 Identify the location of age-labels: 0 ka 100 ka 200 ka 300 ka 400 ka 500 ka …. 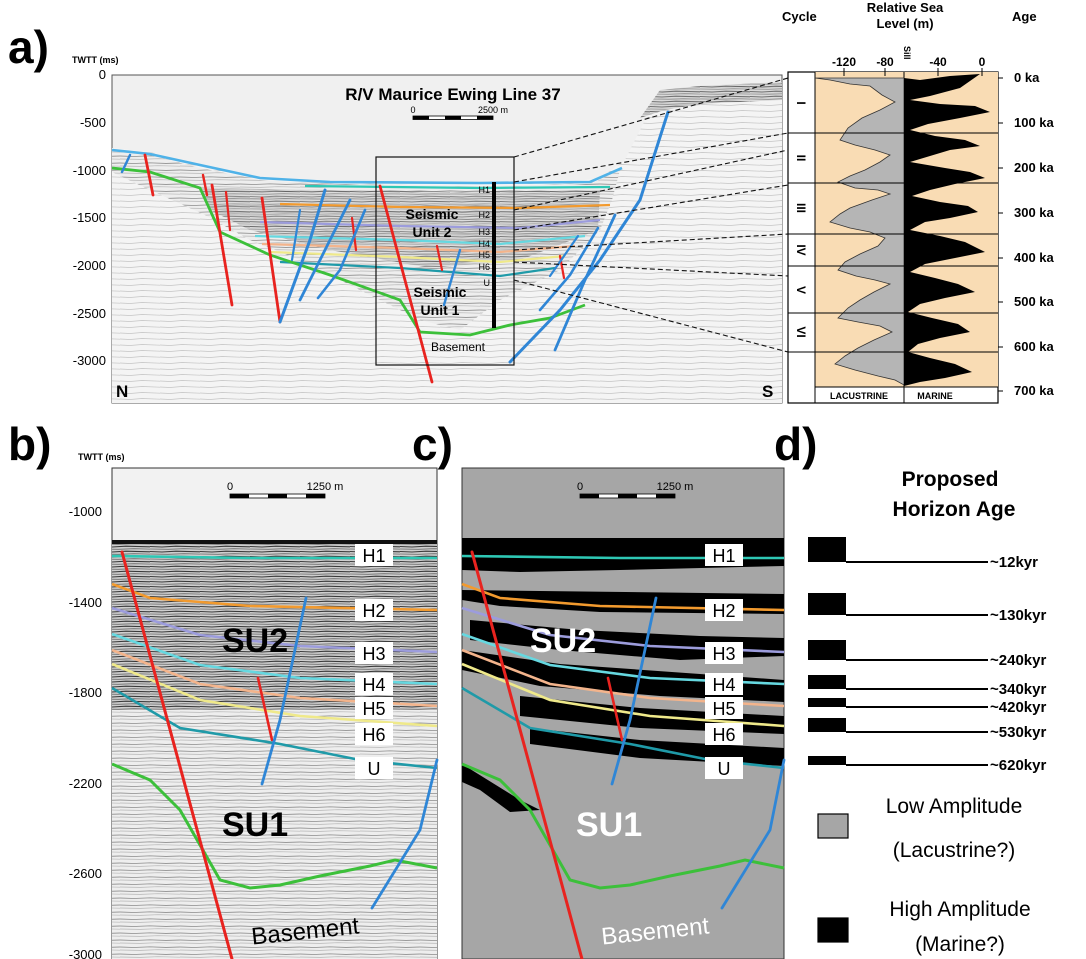
(1026, 234).